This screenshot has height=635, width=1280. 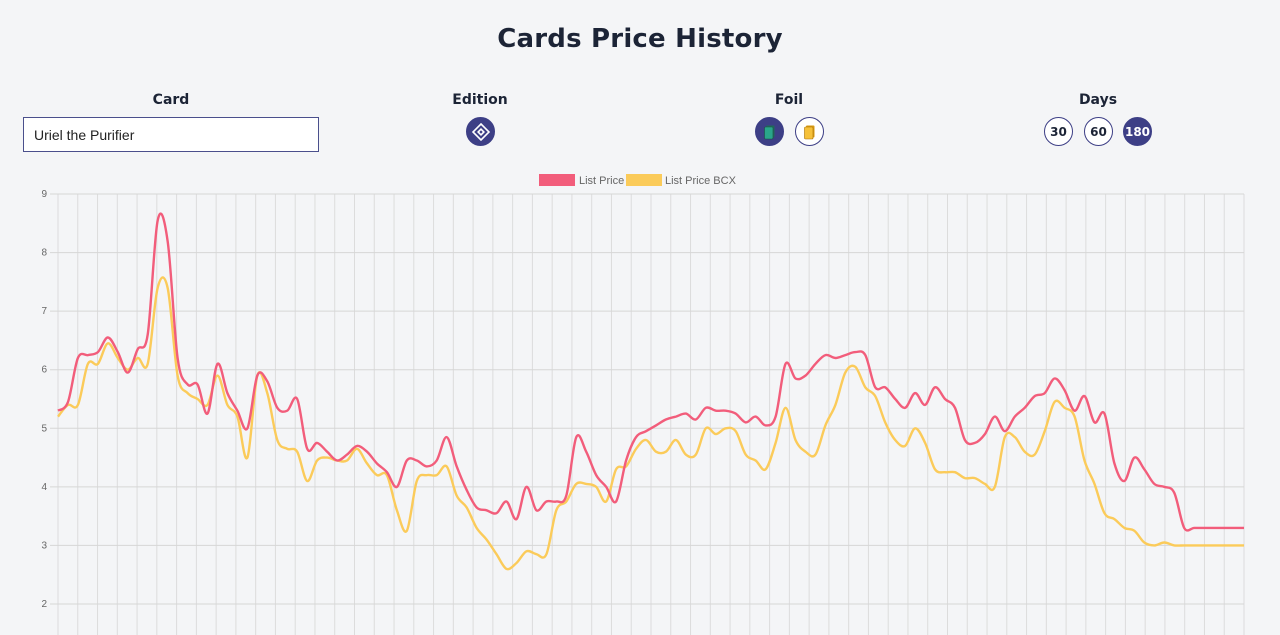 I want to click on gold-card-icon, so click(x=808, y=132).